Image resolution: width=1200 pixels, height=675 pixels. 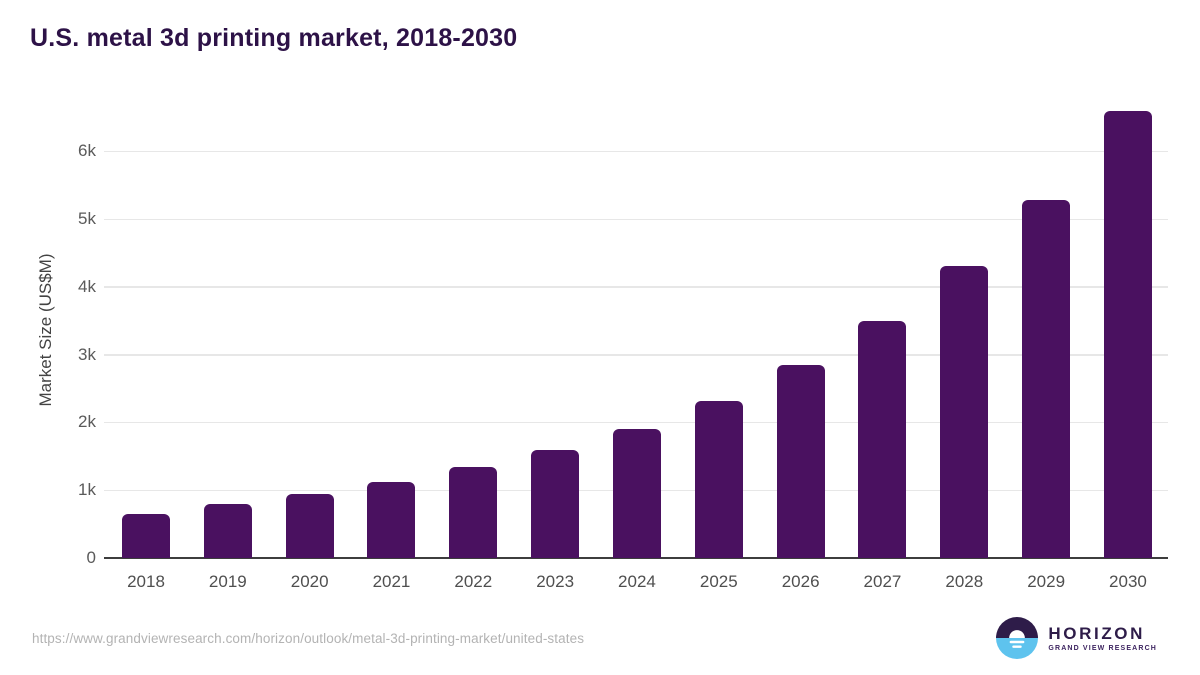 What do you see at coordinates (87, 151) in the screenshot?
I see `y-tick-6k: 6k` at bounding box center [87, 151].